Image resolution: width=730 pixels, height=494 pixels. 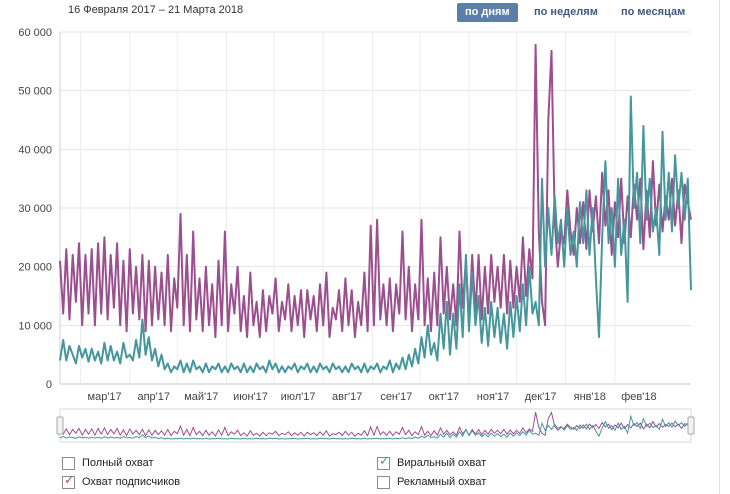 What do you see at coordinates (566, 12) in the screenshot?
I see `tab-by-weeks: по неделям` at bounding box center [566, 12].